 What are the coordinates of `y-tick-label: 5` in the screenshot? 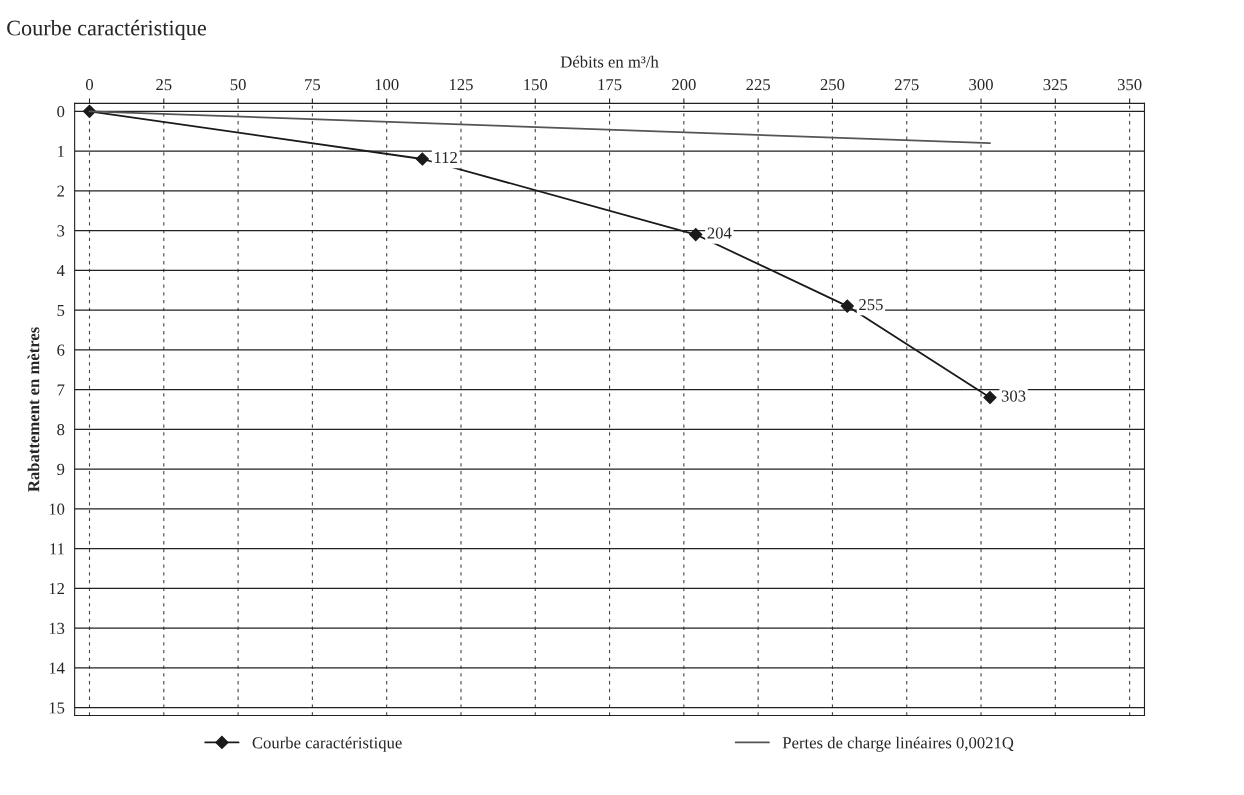 It's located at (61, 310).